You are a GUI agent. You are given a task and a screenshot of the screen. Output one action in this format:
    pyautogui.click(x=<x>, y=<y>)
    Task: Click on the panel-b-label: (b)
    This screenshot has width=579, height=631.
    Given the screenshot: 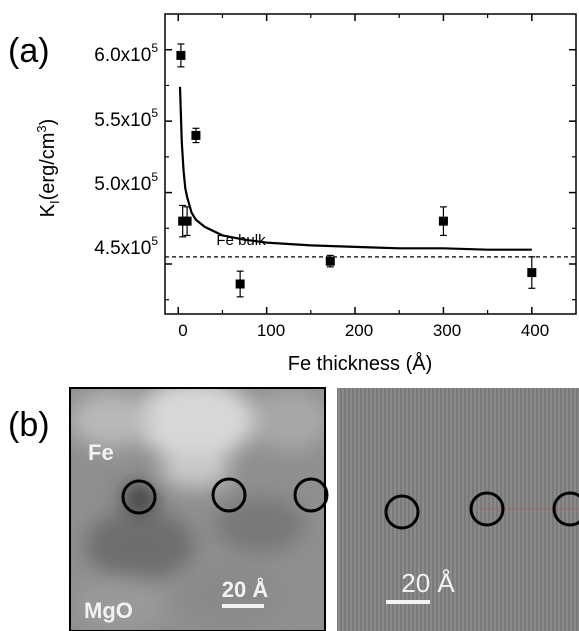 What is the action you would take?
    pyautogui.click(x=29, y=425)
    